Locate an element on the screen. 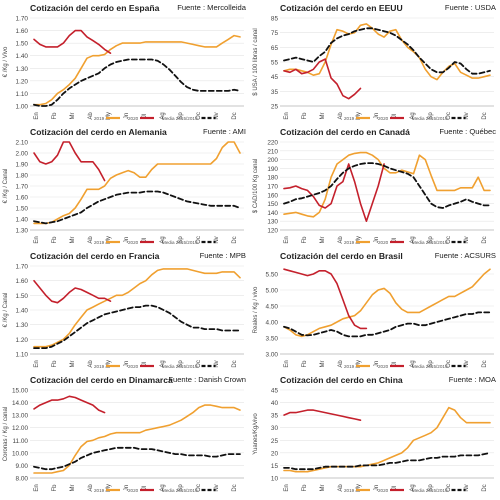  y-tick-label: 4.00 is located at coordinates (272, 323).